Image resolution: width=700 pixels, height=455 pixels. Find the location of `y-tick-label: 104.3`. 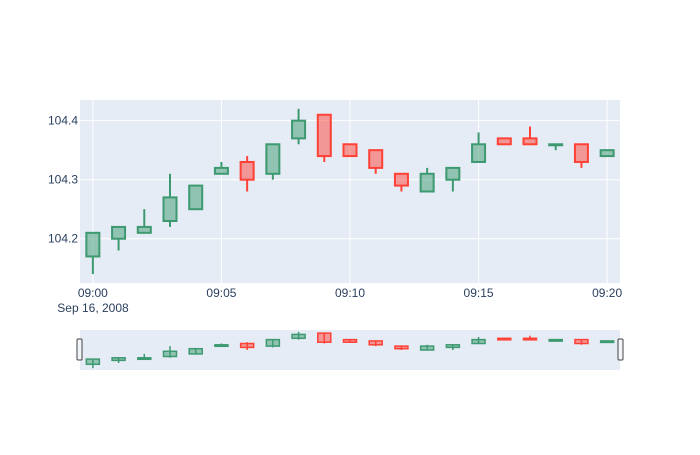

y-tick-label: 104.3 is located at coordinates (63, 180).